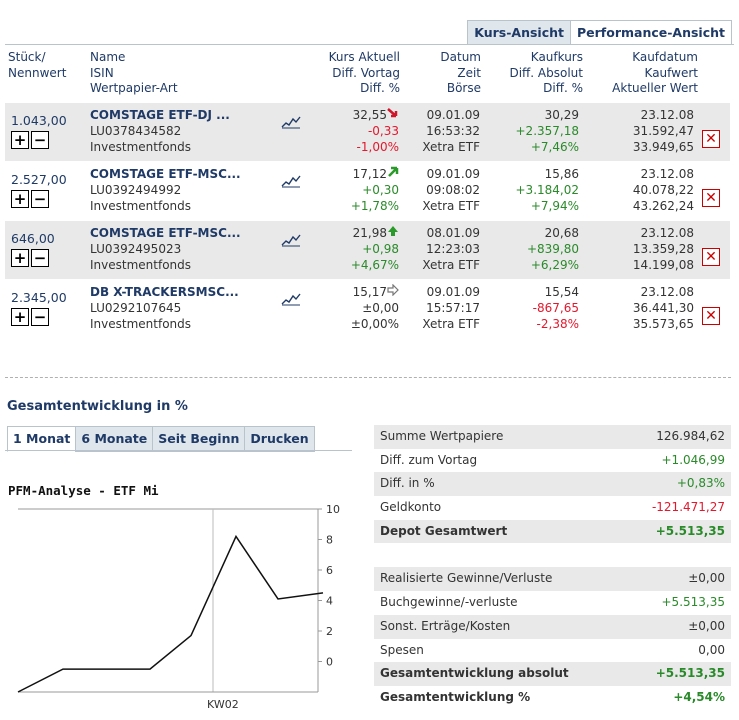 The height and width of the screenshot is (720, 739). Describe the element at coordinates (134, 88) in the screenshot. I see `header-label: Wertpapier-Art` at that location.